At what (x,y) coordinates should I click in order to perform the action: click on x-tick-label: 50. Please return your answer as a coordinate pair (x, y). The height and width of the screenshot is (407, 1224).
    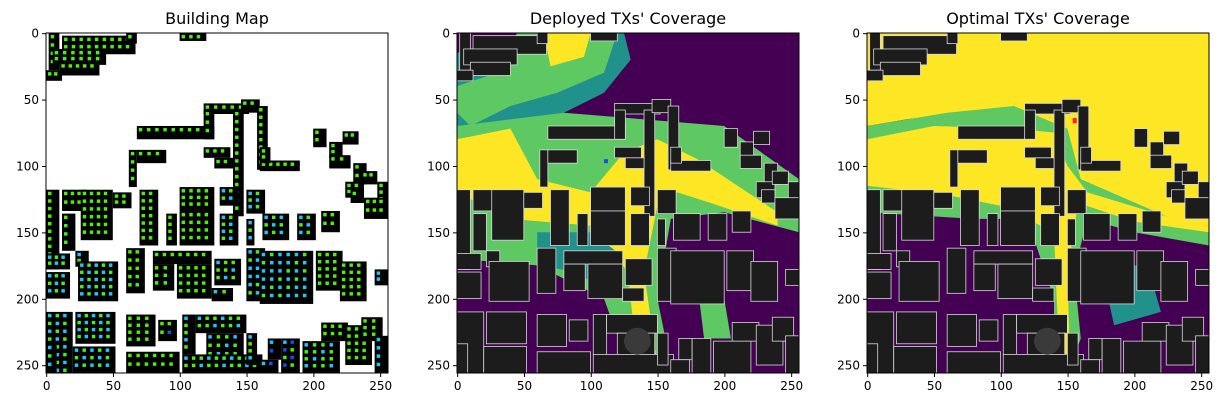
    Looking at the image, I should click on (524, 386).